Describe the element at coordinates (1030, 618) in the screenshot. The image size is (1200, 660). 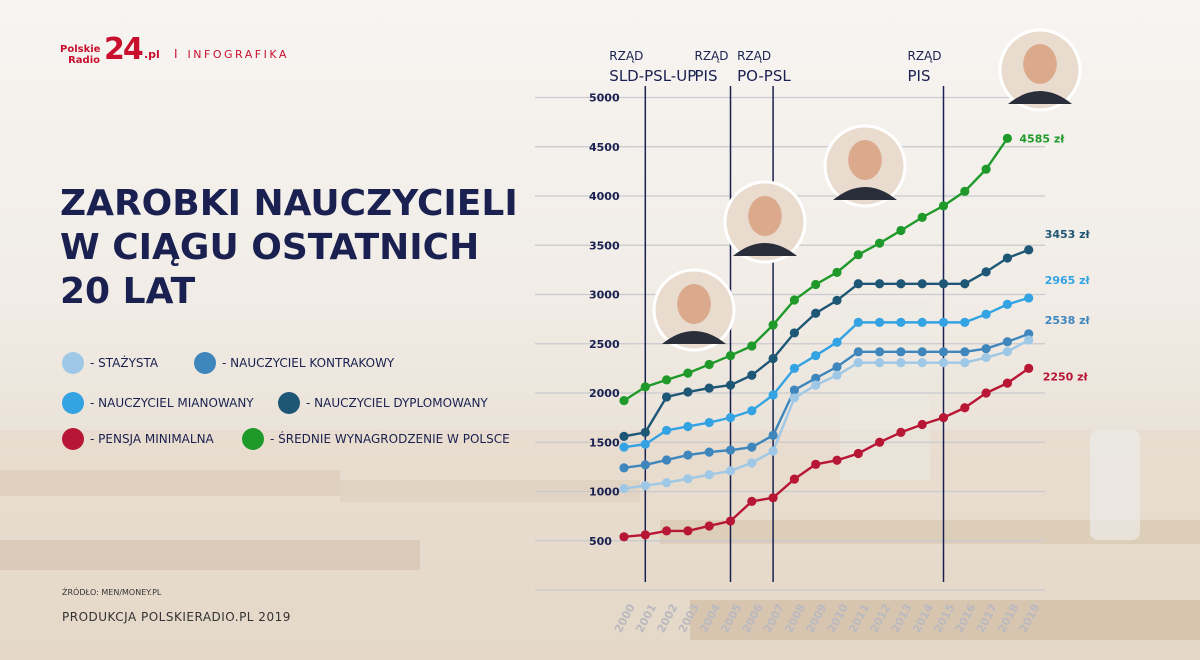
I see `x-tick-label: 2019` at that location.